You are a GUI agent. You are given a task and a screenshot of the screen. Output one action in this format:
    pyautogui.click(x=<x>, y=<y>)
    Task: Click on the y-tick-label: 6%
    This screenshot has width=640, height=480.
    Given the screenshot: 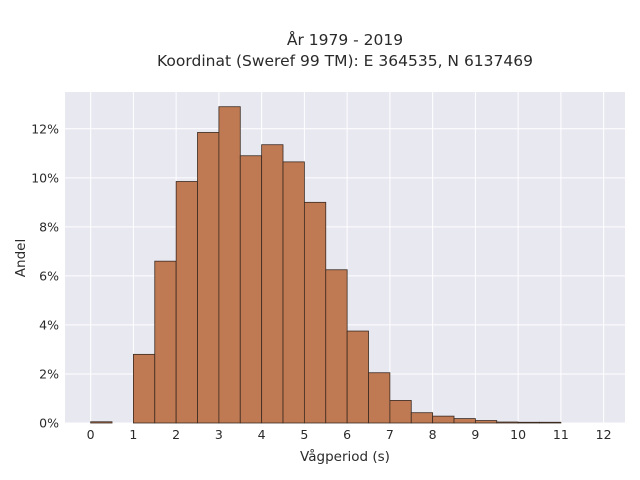 What is the action you would take?
    pyautogui.click(x=49, y=275)
    